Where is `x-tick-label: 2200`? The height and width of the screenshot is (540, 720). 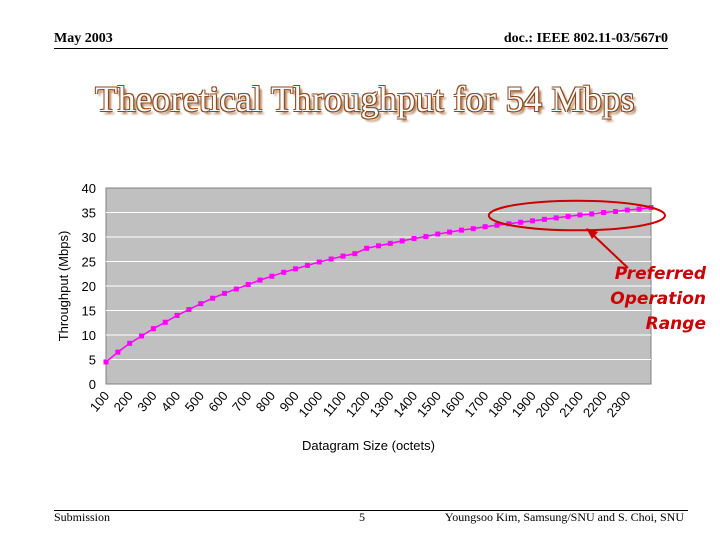
x-tick-label: 2200 is located at coordinates (595, 404).